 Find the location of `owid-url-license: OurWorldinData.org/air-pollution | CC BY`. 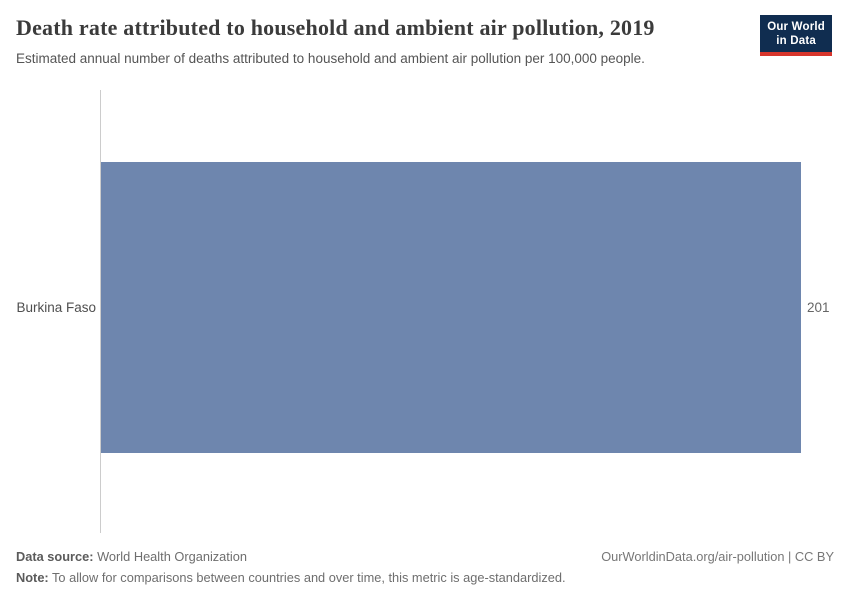

owid-url-license: OurWorldinData.org/air-pollution | CC BY is located at coordinates (717, 556).